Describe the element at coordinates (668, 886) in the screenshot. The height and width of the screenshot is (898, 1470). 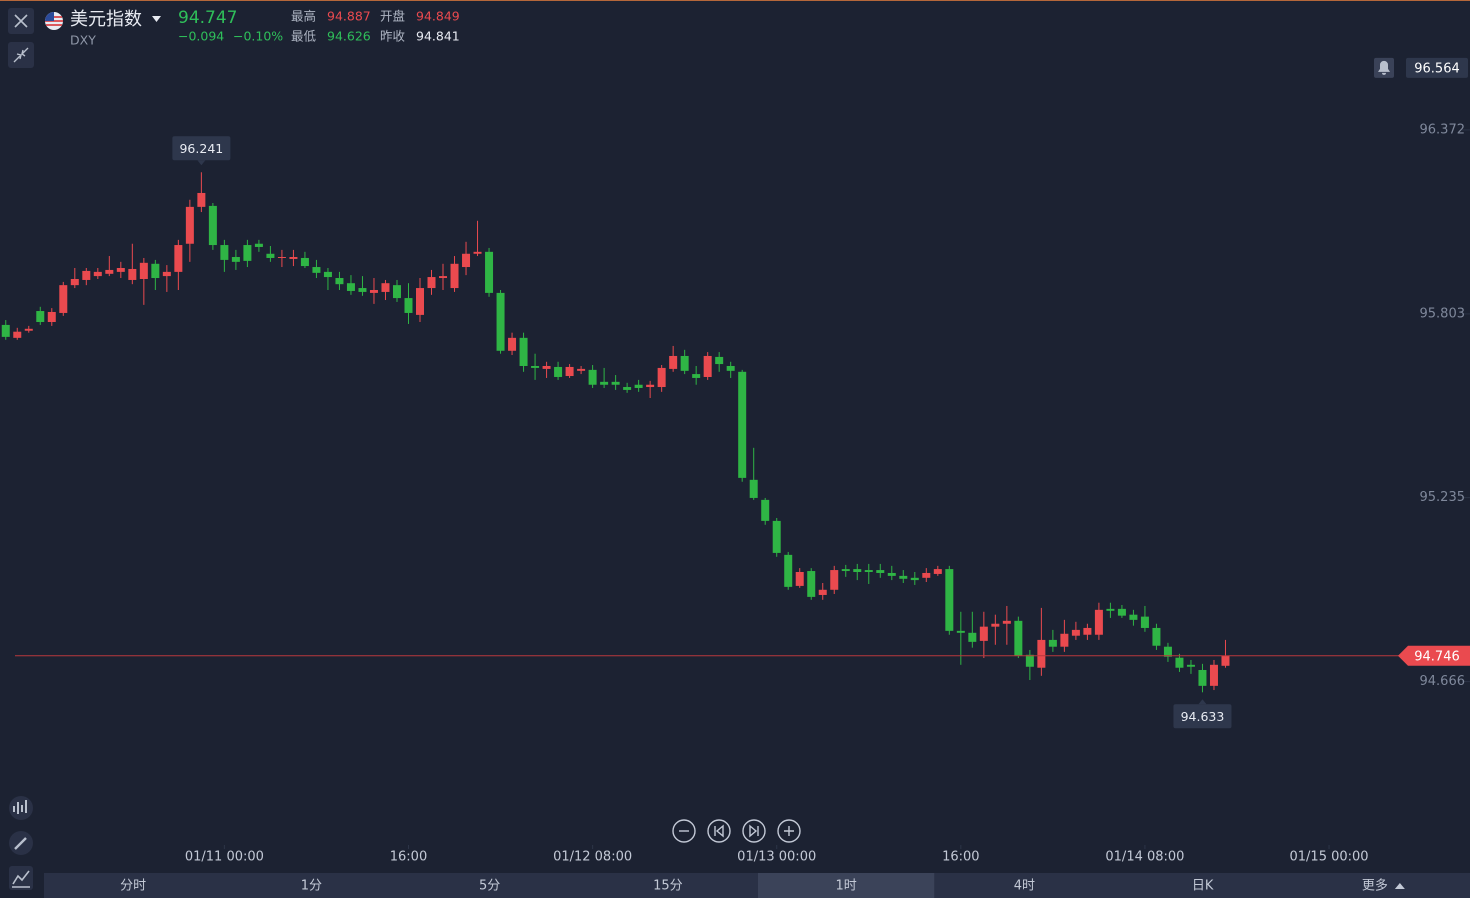
I see `tab: 15分` at that location.